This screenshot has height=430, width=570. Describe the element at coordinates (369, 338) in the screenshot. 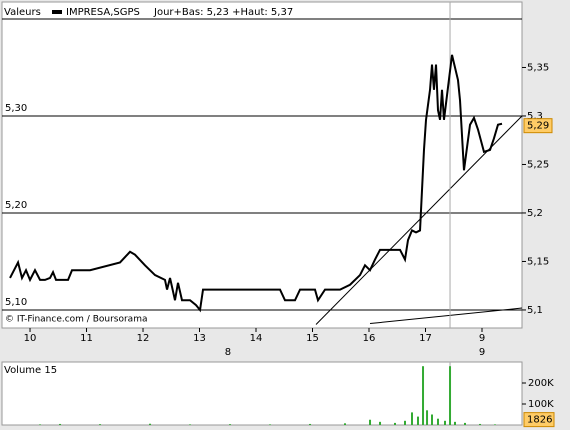

I see `x-tick-label: 16` at that location.